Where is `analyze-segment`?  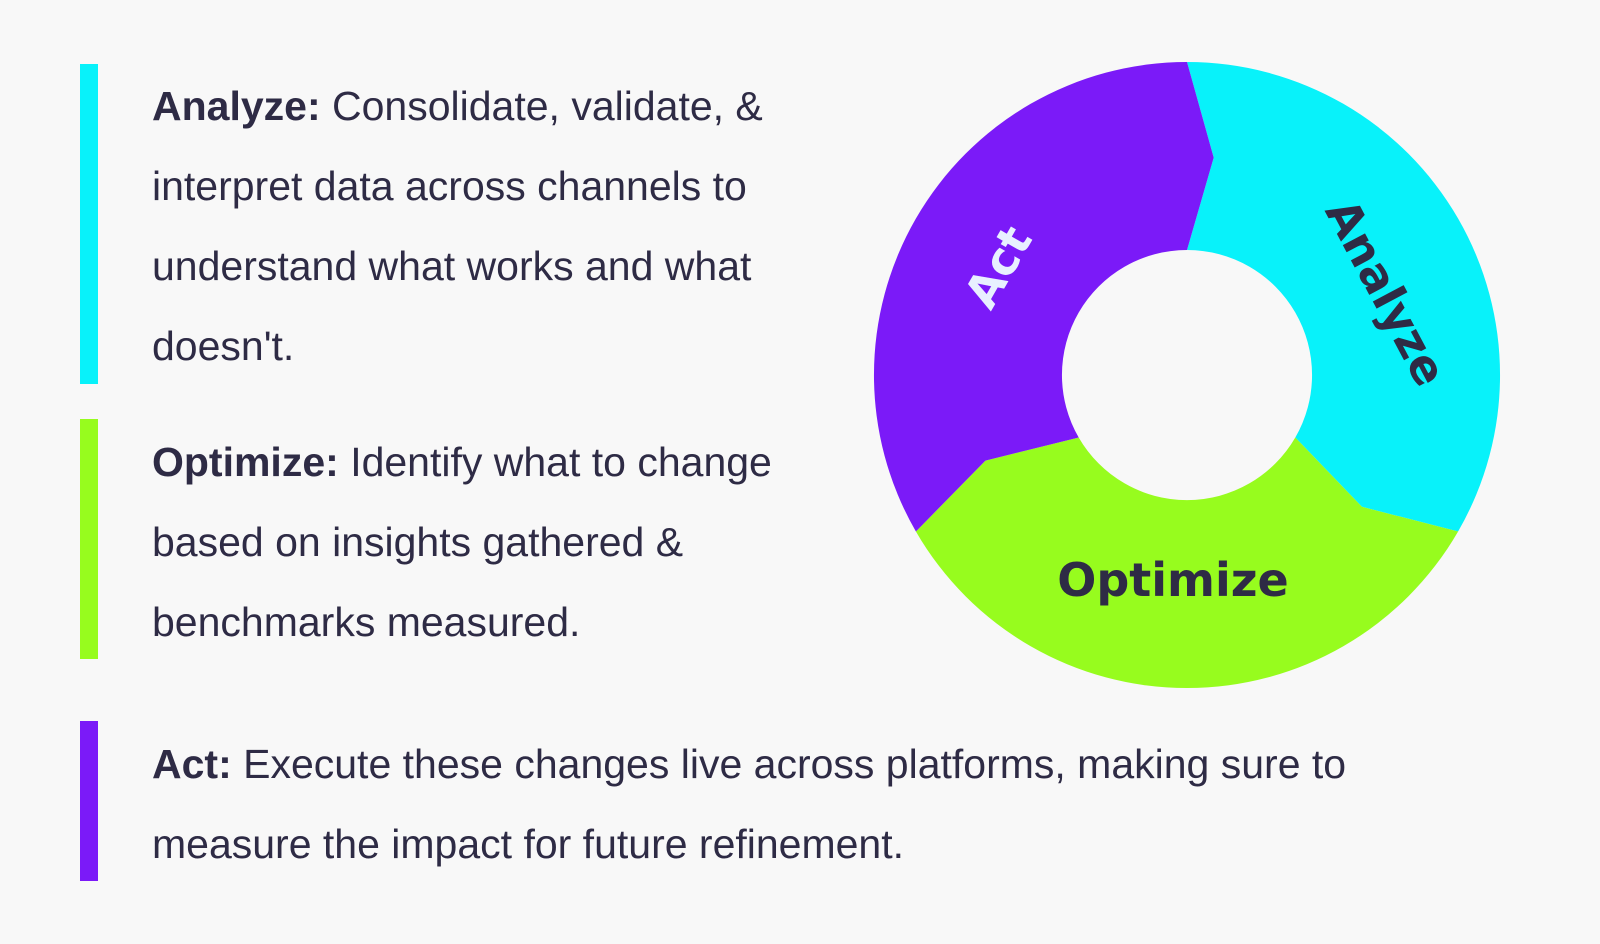 analyze-segment is located at coordinates (1344, 296).